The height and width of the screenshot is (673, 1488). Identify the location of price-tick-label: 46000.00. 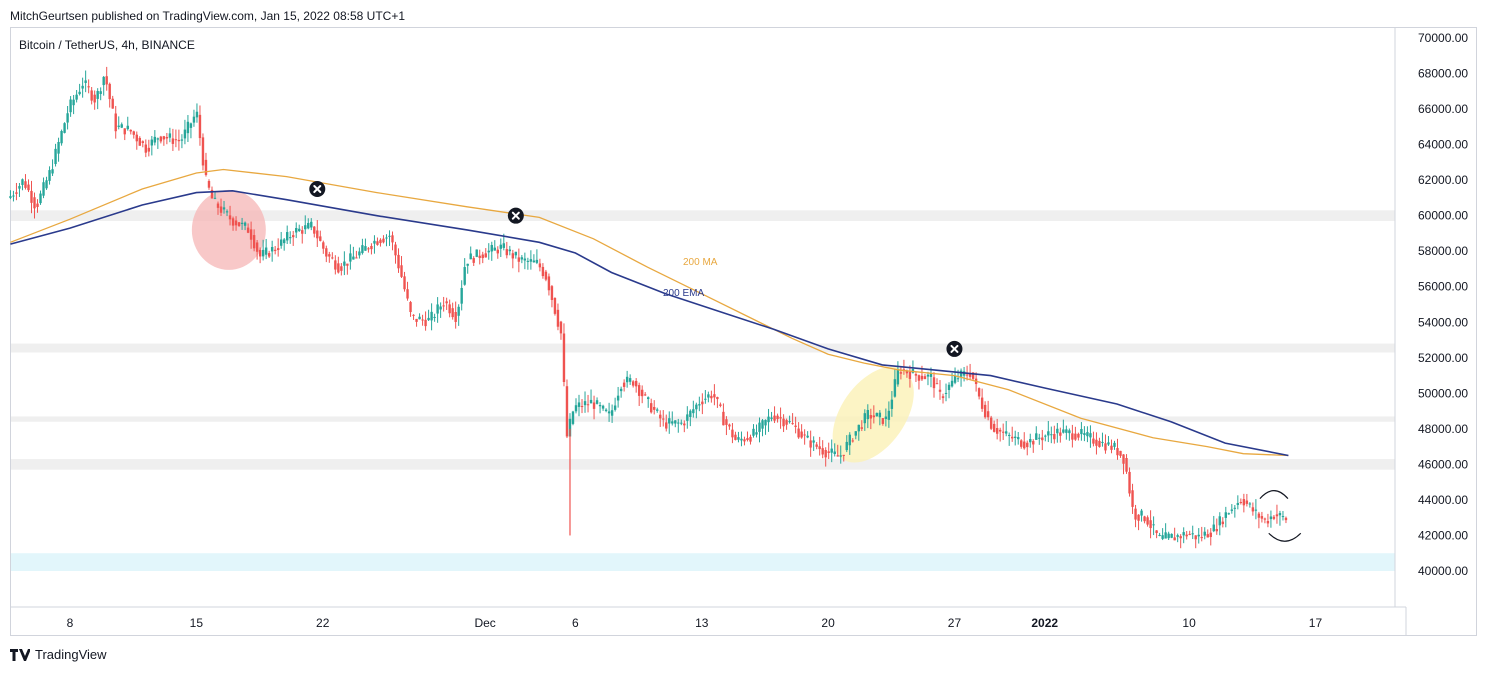
(1443, 464).